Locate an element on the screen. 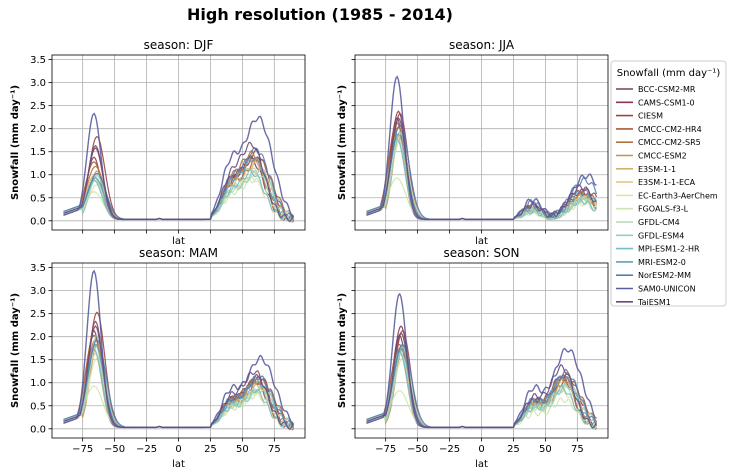 The width and height of the screenshot is (733, 476). legend-entry-label: NorESM2-MM is located at coordinates (664, 275).